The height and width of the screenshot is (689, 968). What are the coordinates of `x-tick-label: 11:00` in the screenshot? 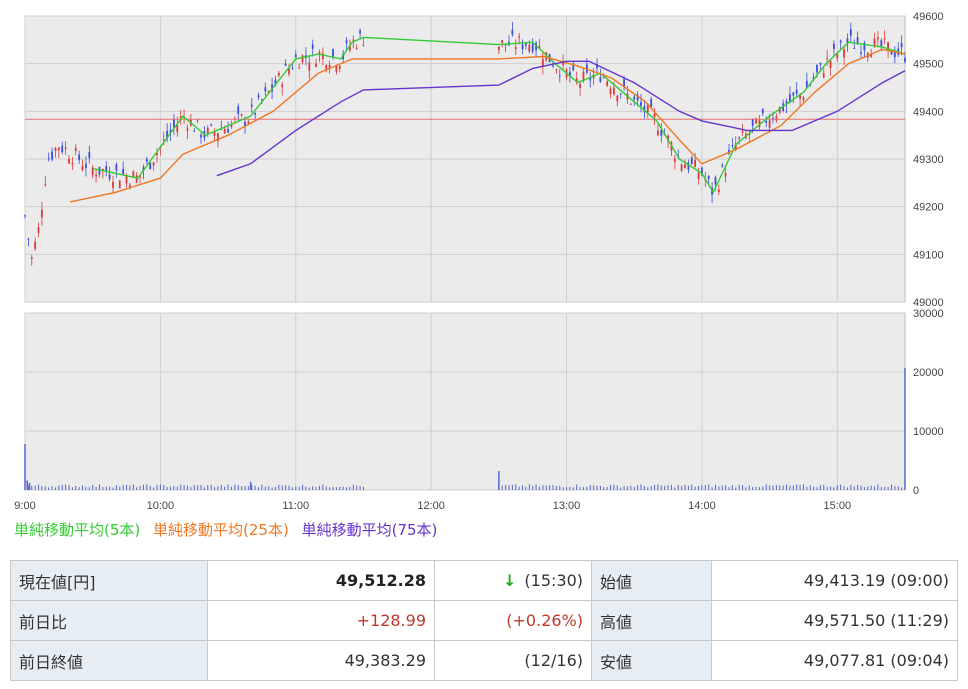 It's located at (295, 506).